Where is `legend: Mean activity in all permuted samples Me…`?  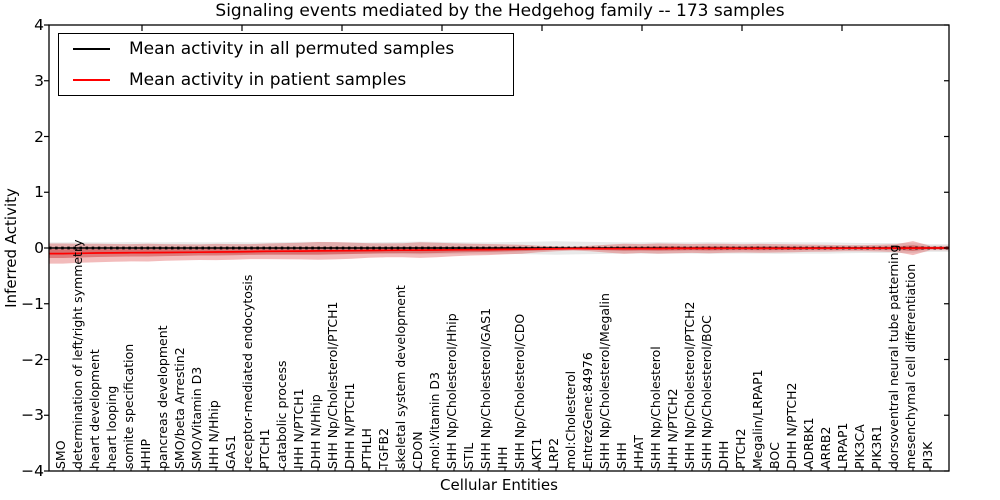
legend: Mean activity in all permuted samples Me… is located at coordinates (286, 64).